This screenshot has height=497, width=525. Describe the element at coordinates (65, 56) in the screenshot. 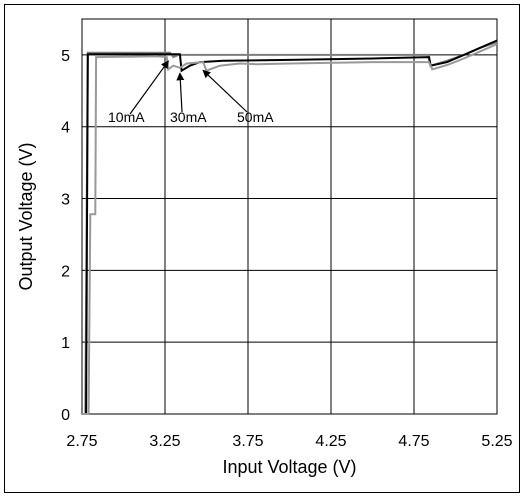

I see `y-tick-label: 5` at that location.